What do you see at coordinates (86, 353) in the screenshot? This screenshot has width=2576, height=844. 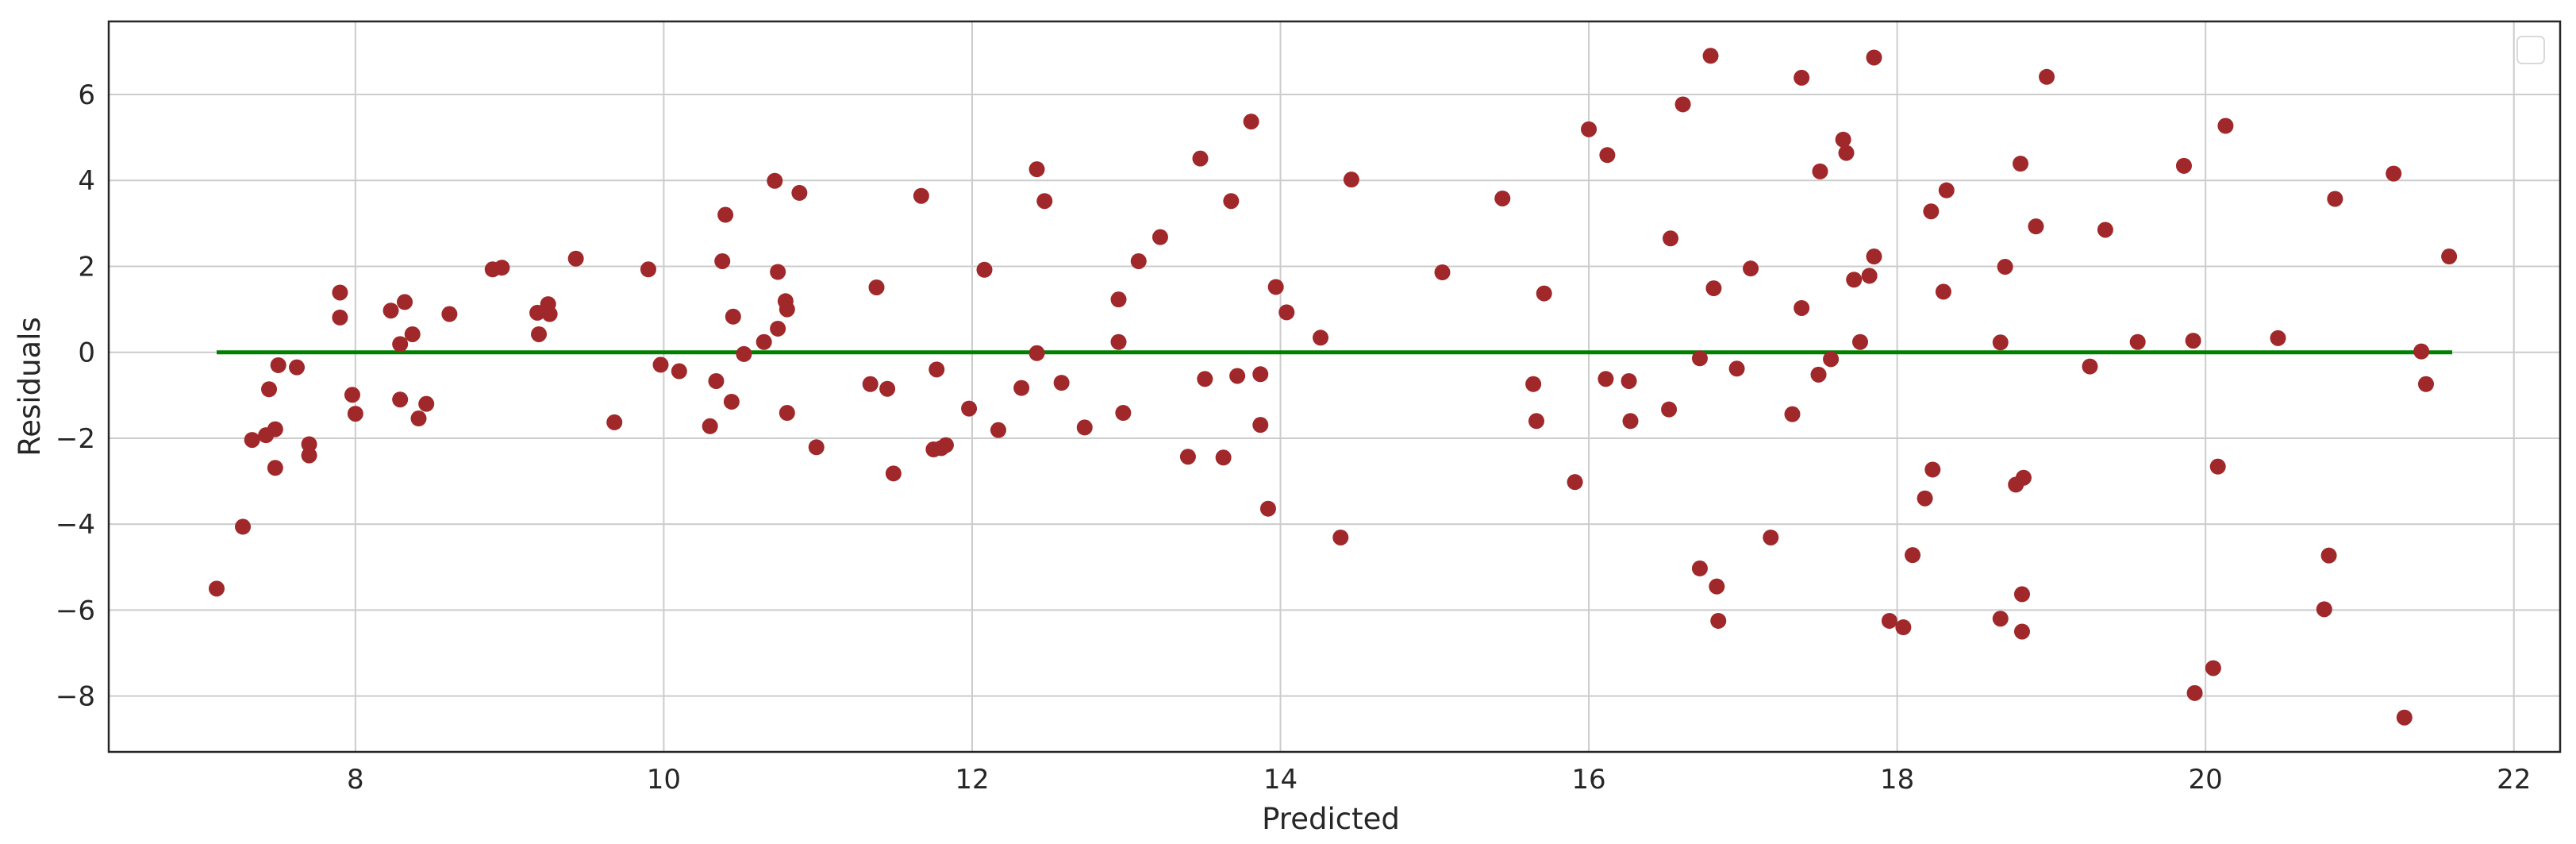 I see `y-tick-label: 0` at bounding box center [86, 353].